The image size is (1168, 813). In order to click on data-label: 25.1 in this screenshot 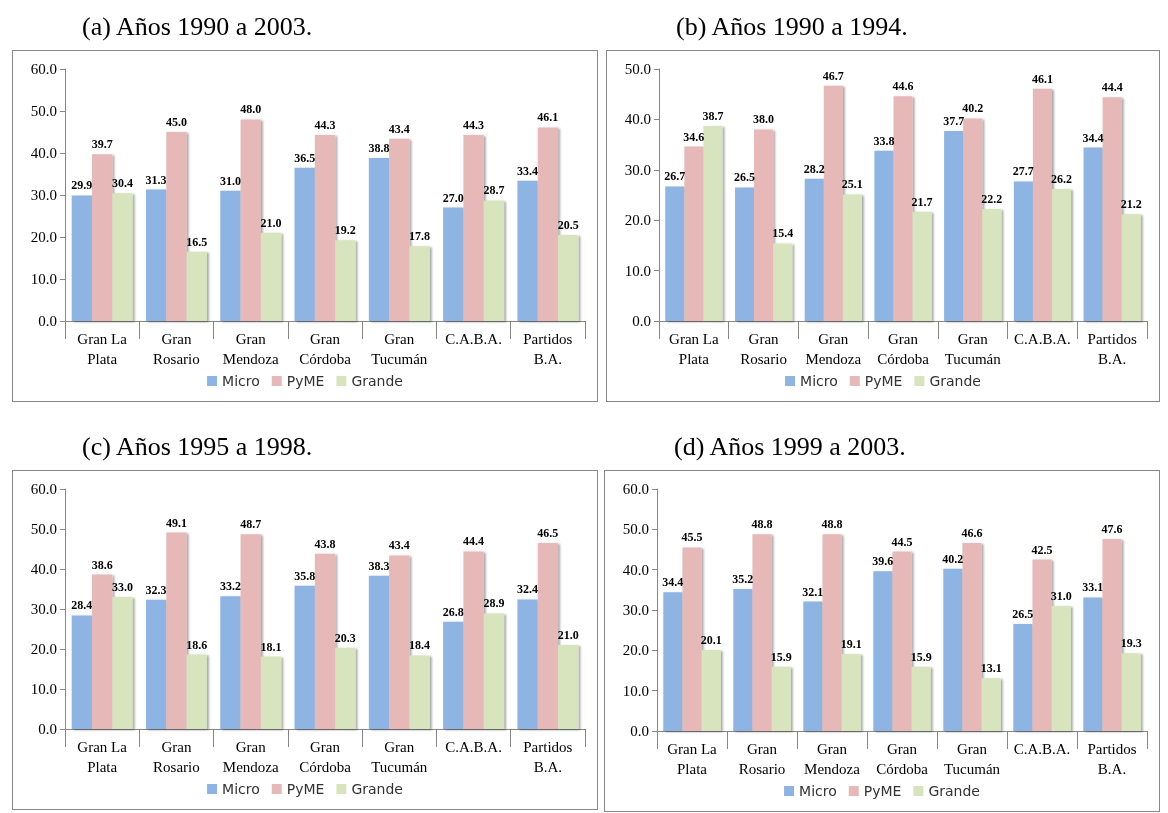, I will do `click(852, 184)`.